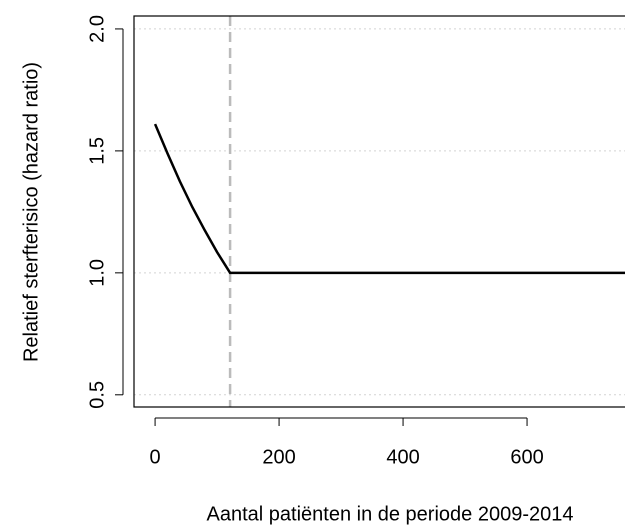  Describe the element at coordinates (526, 457) in the screenshot. I see `x-tick-label: 600` at that location.